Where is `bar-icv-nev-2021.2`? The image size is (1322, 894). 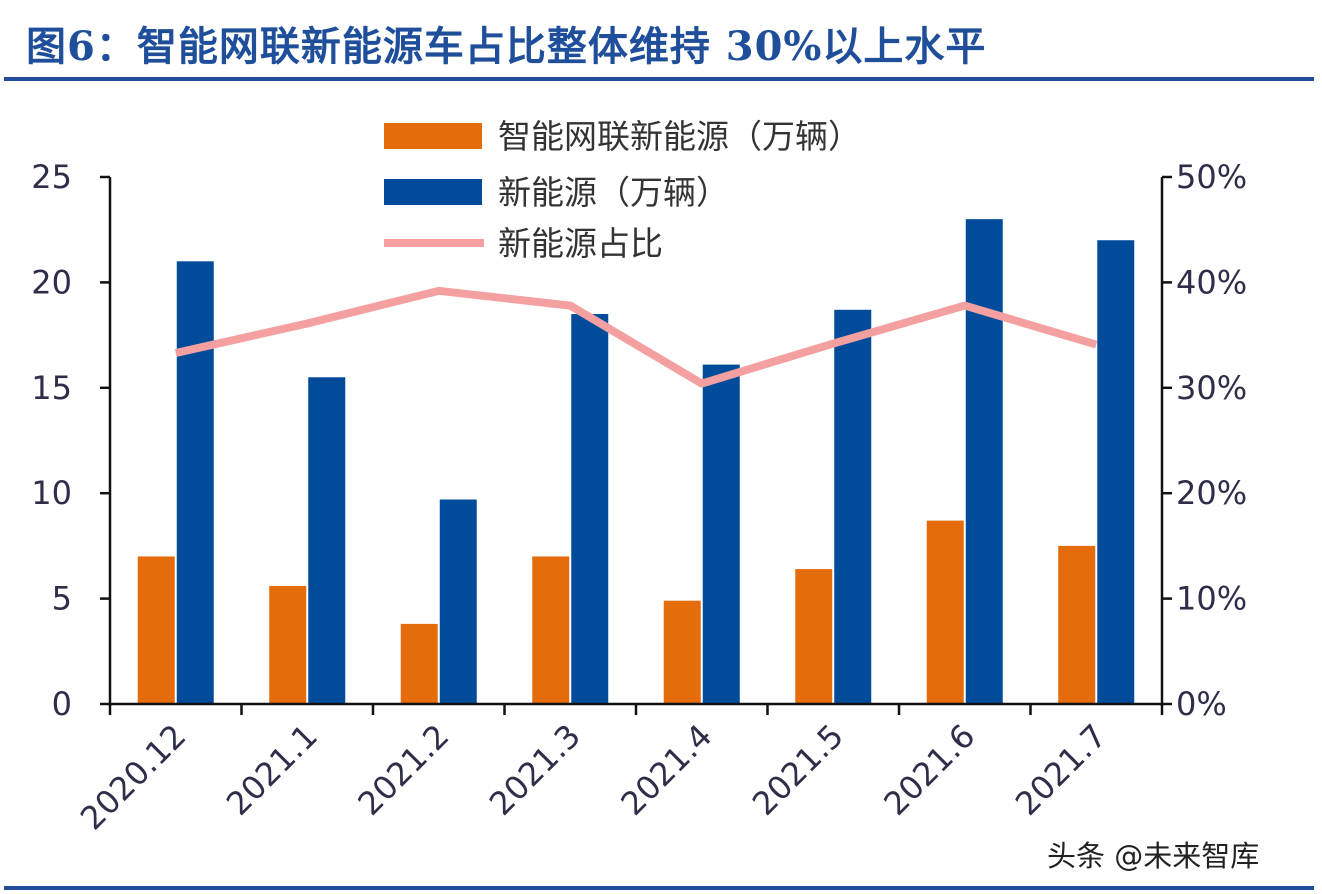
bar-icv-nev-2021.2 is located at coordinates (419, 663).